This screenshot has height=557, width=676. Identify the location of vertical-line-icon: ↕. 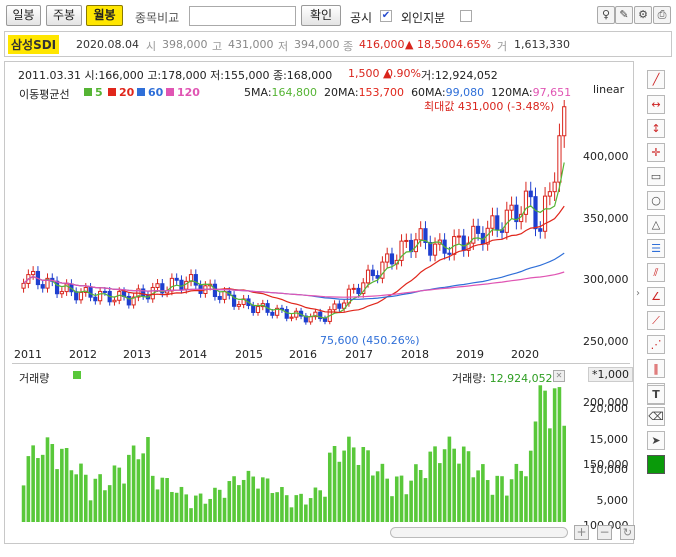
(656, 128).